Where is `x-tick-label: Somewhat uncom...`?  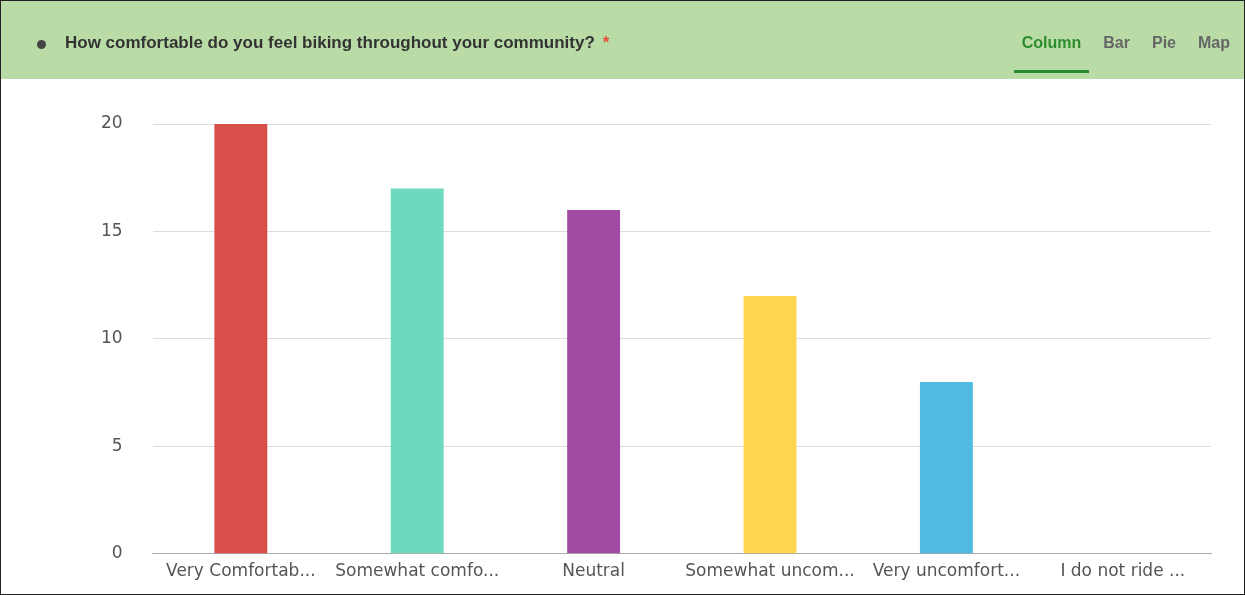 x-tick-label: Somewhat uncom... is located at coordinates (770, 570).